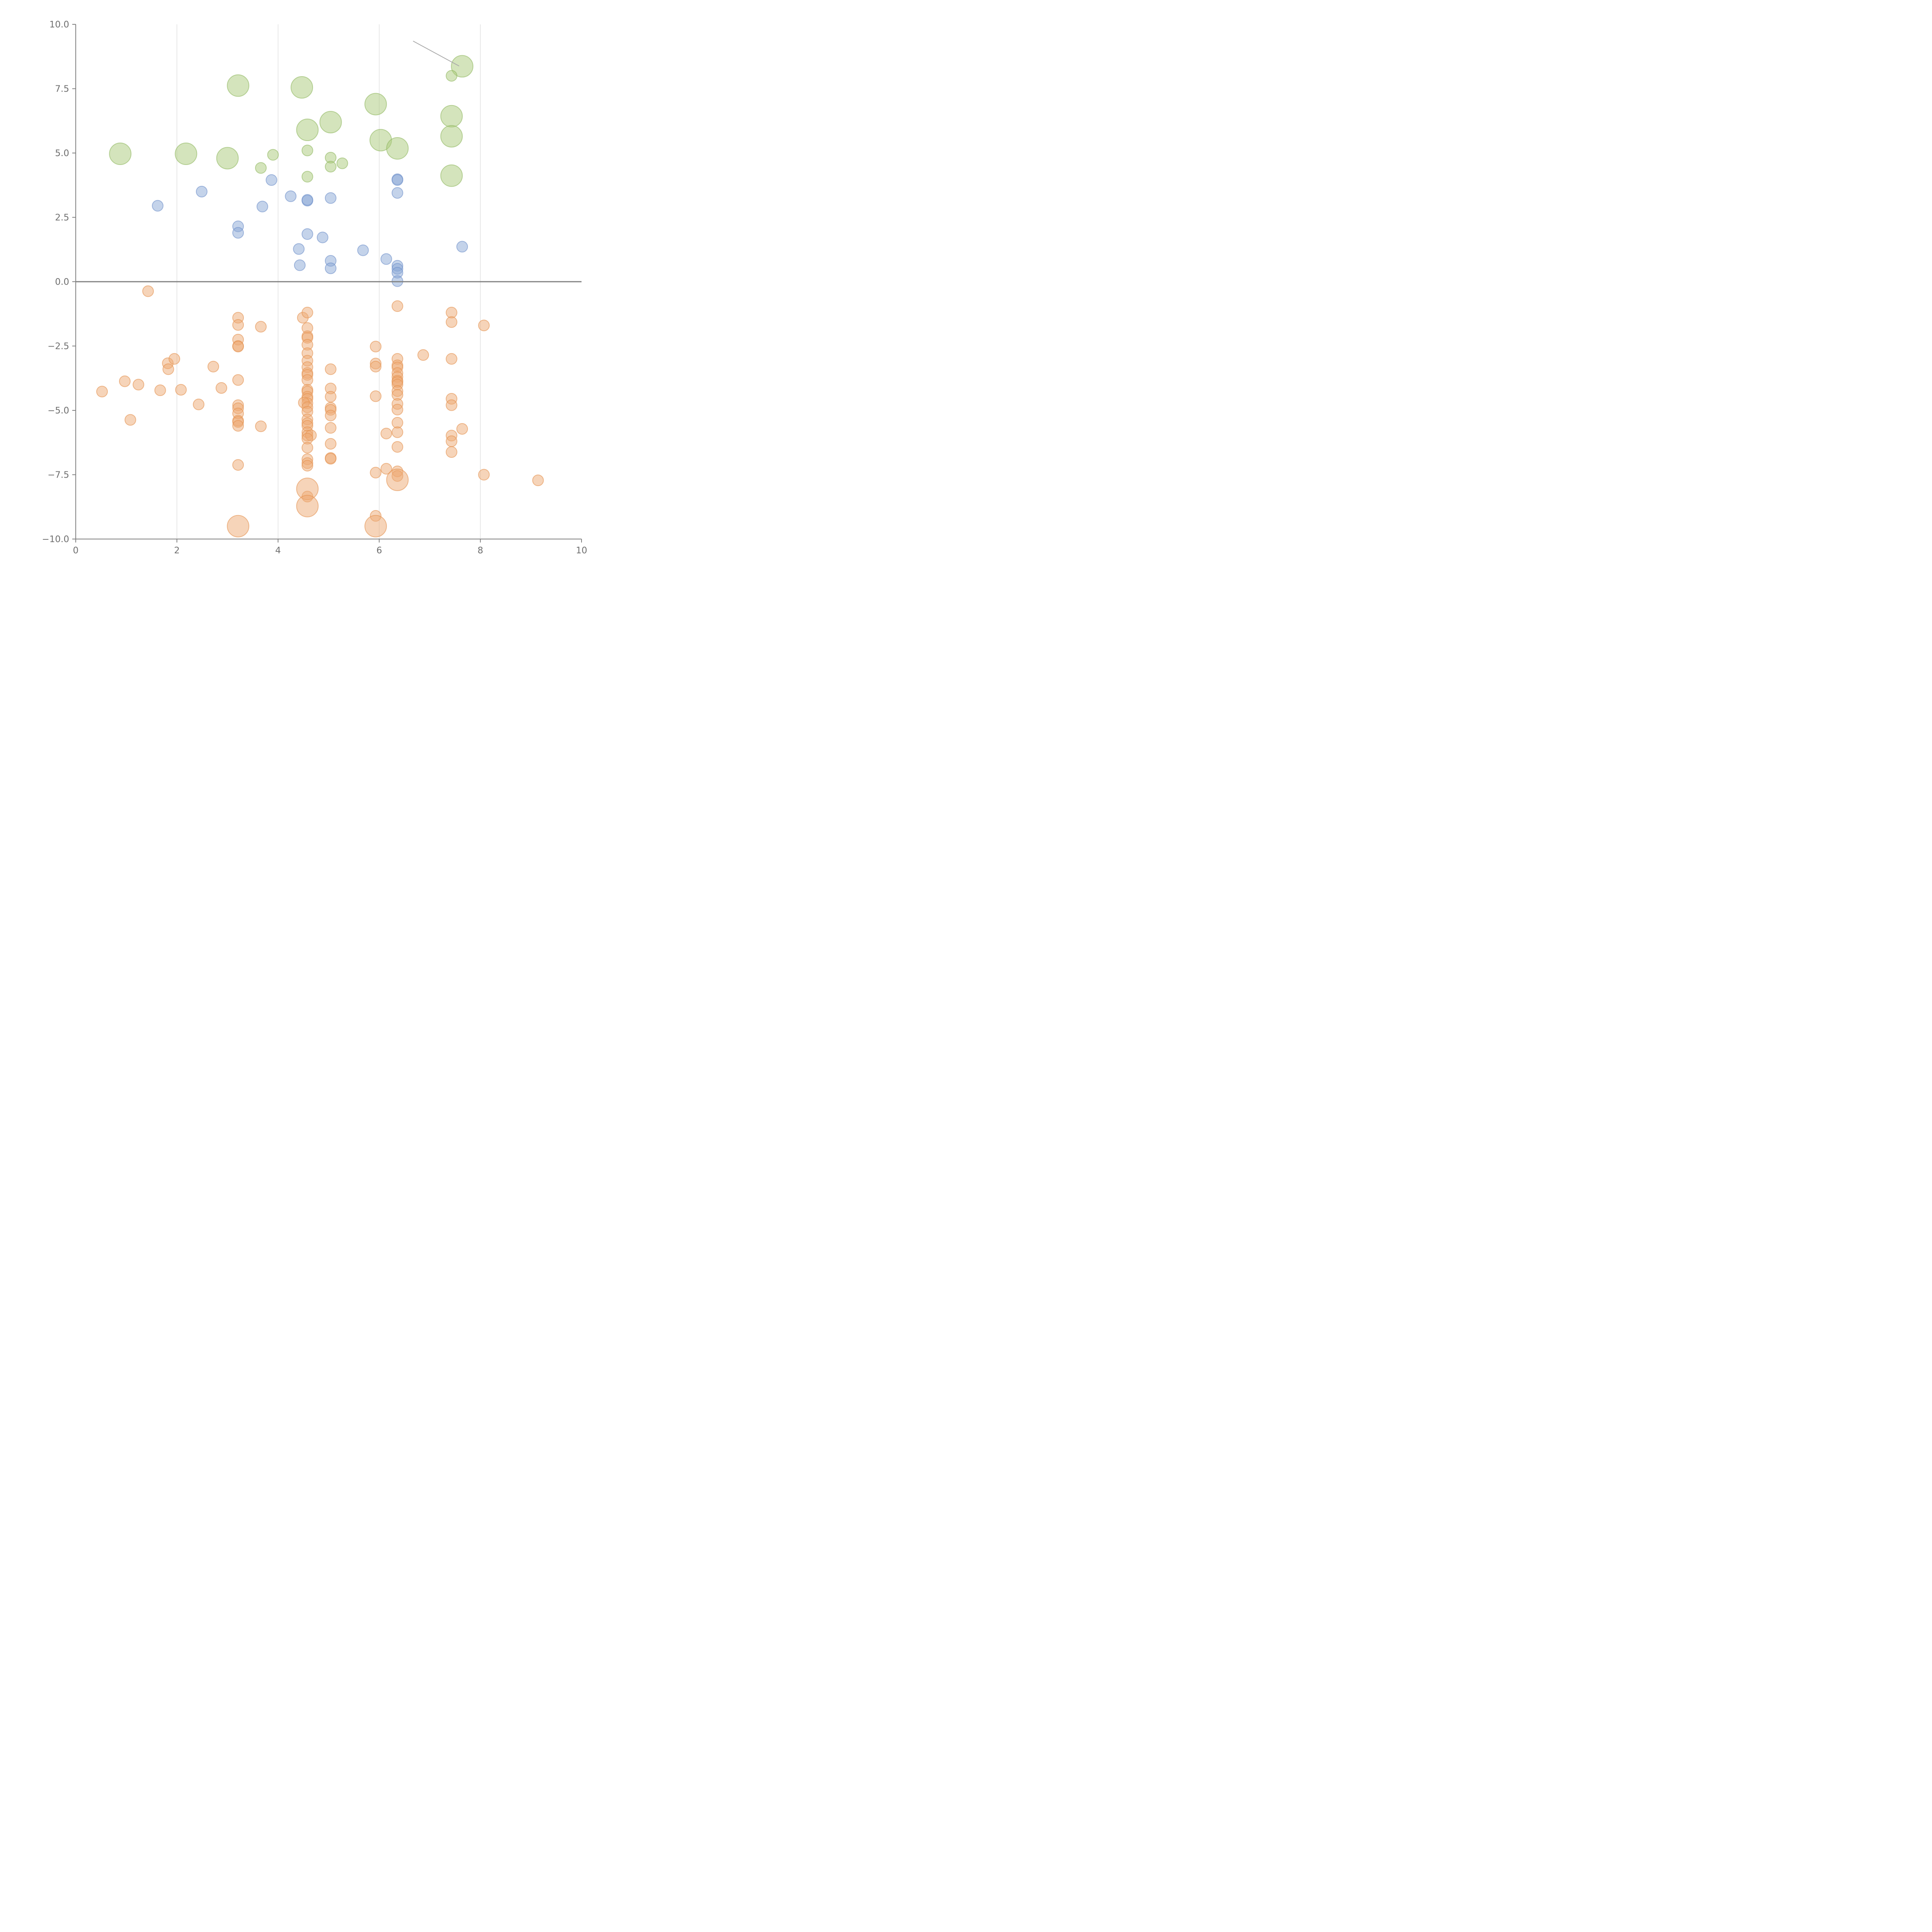 The width and height of the screenshot is (1932, 1932). I want to click on x-tick-label: 2, so click(177, 551).